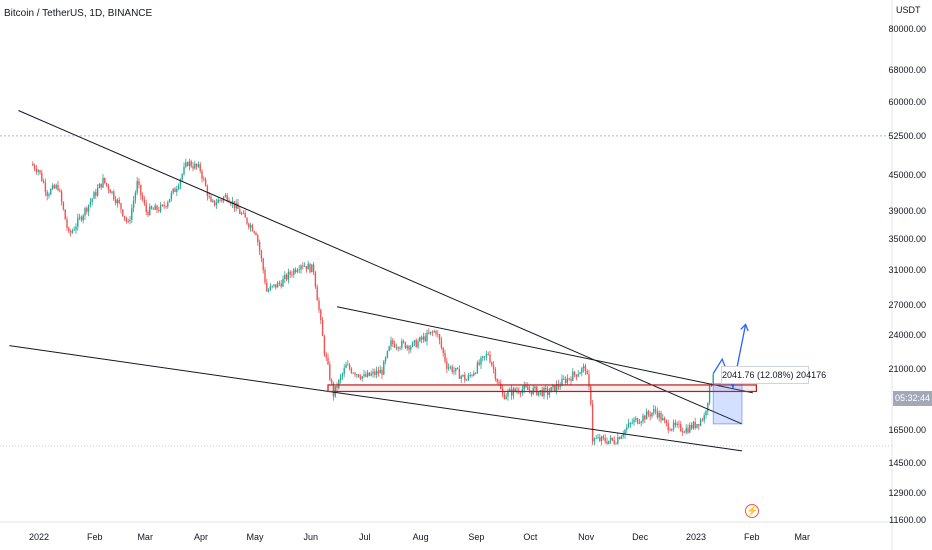 Image resolution: width=932 pixels, height=550 pixels. I want to click on time-tick-label: Aug, so click(420, 537).